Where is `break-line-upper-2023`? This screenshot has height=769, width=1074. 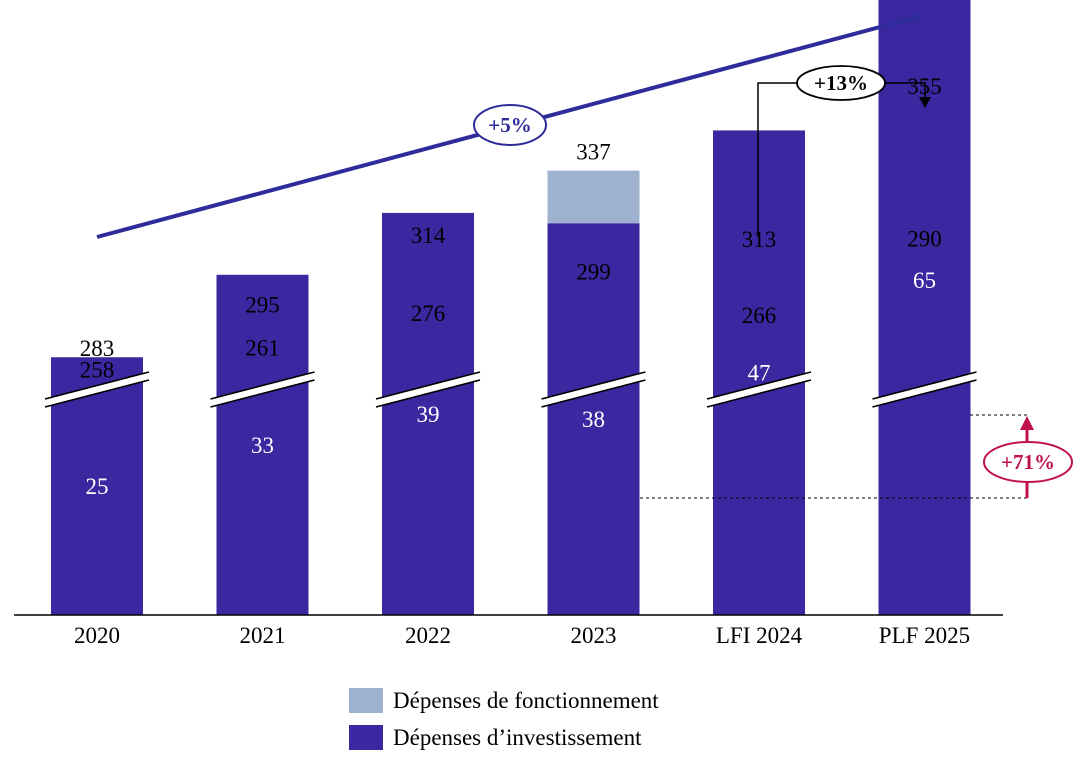 break-line-upper-2023 is located at coordinates (593, 385).